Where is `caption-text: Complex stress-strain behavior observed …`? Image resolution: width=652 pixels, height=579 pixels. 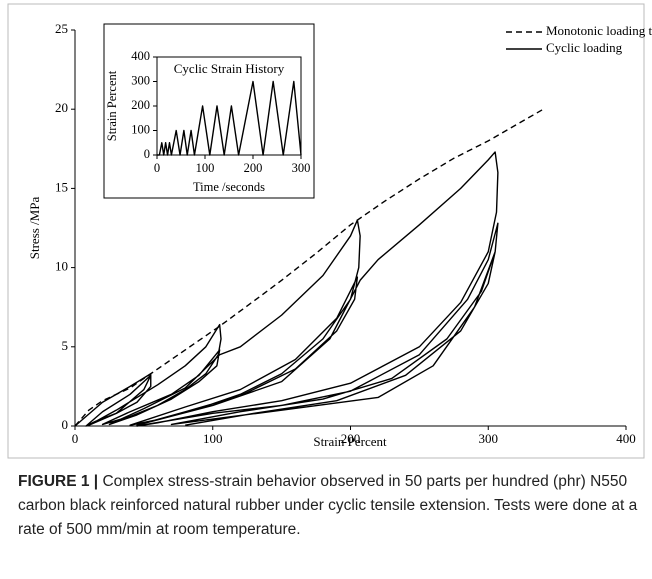
caption-text: Complex stress-strain behavior observed … is located at coordinates (328, 505).